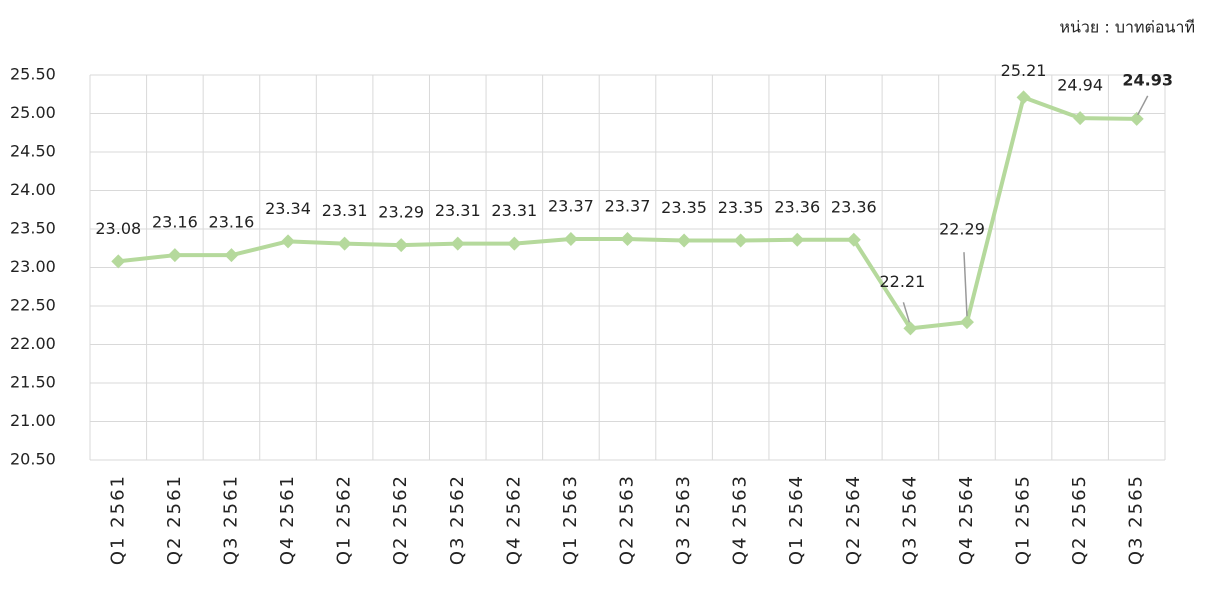 The image size is (1205, 602). What do you see at coordinates (33, 151) in the screenshot?
I see `y-tick-label: 24.50` at bounding box center [33, 151].